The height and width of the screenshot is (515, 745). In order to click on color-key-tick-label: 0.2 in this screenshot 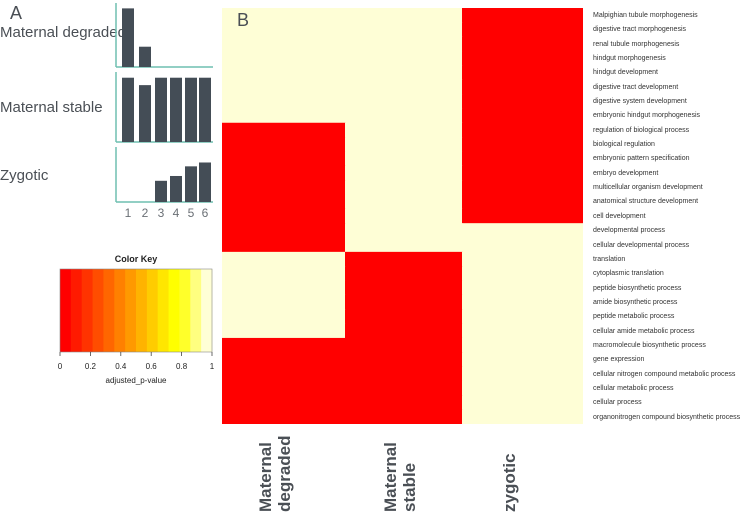, I will do `click(90, 366)`.